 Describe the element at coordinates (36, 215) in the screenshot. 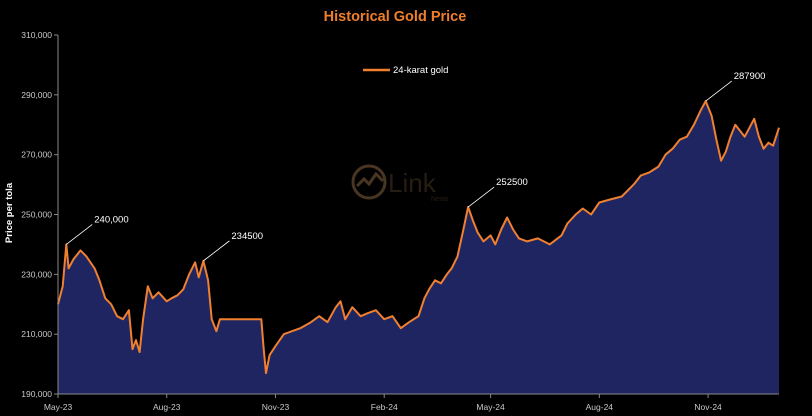

I see `y-tick-label: 250,000` at that location.